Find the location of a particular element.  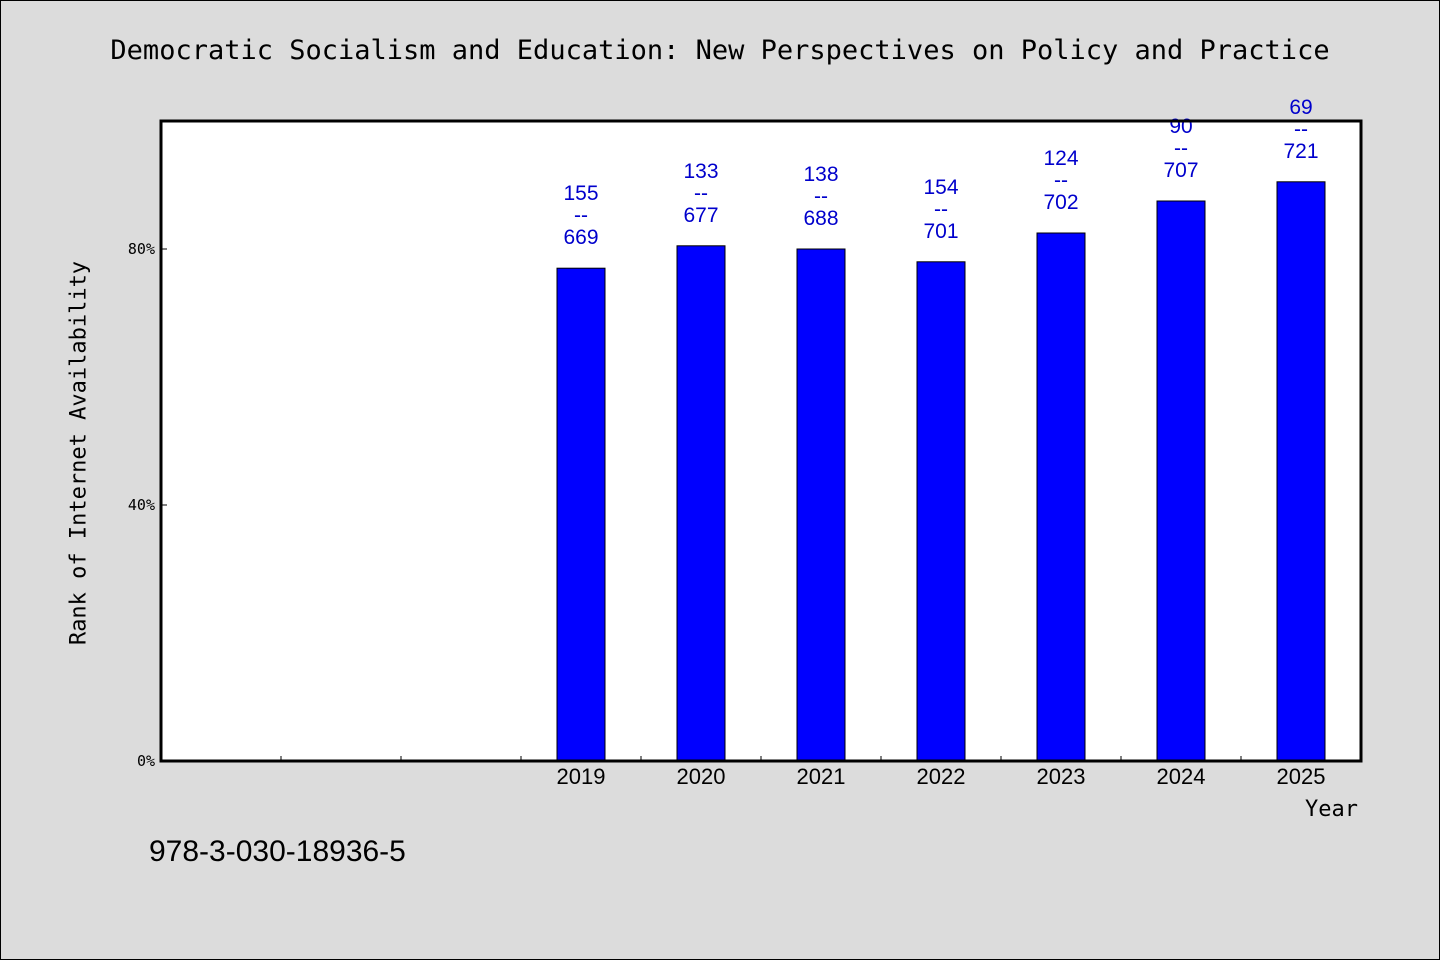

bar-2024 is located at coordinates (1181, 481).